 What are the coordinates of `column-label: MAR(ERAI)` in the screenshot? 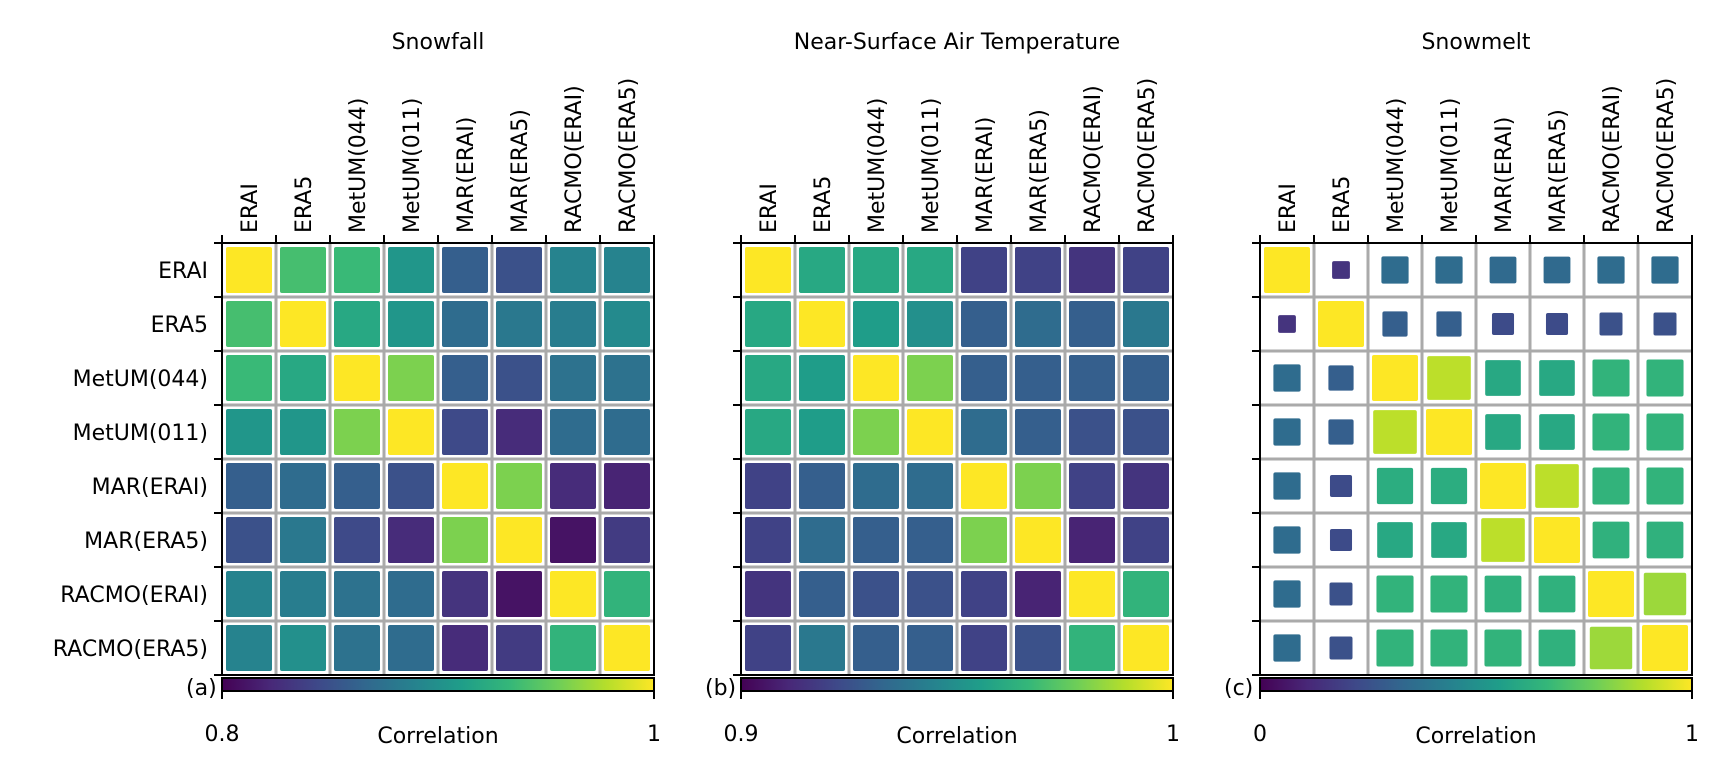 It's located at (466, 175).